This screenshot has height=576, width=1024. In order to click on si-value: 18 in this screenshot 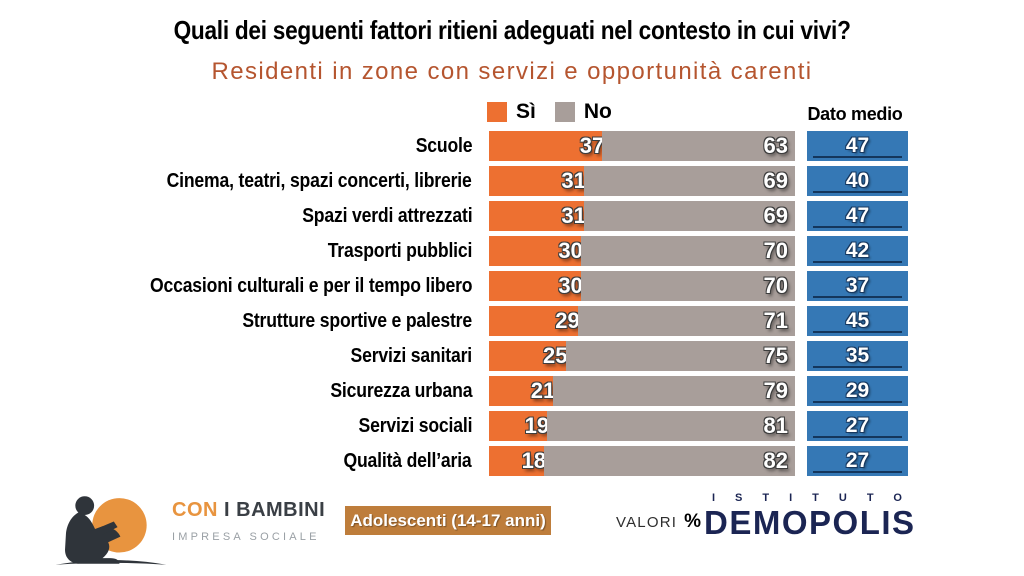, I will do `click(534, 460)`.